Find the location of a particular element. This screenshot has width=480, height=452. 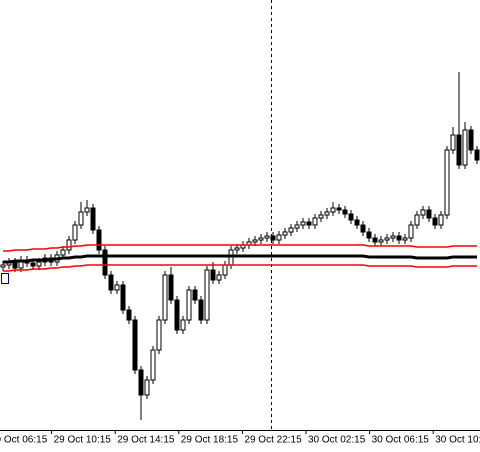

x-tick-label: 29 Oct 10:15 is located at coordinates (83, 440).